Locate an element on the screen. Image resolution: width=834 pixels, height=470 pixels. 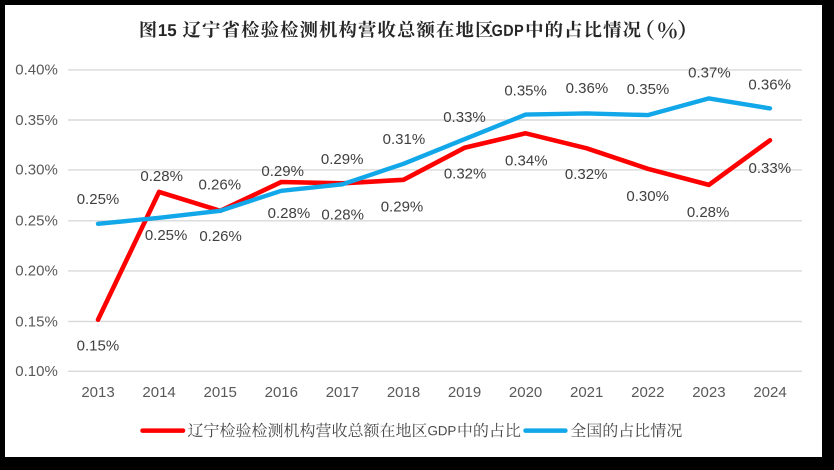
svg-text: 2014 is located at coordinates (158, 392).